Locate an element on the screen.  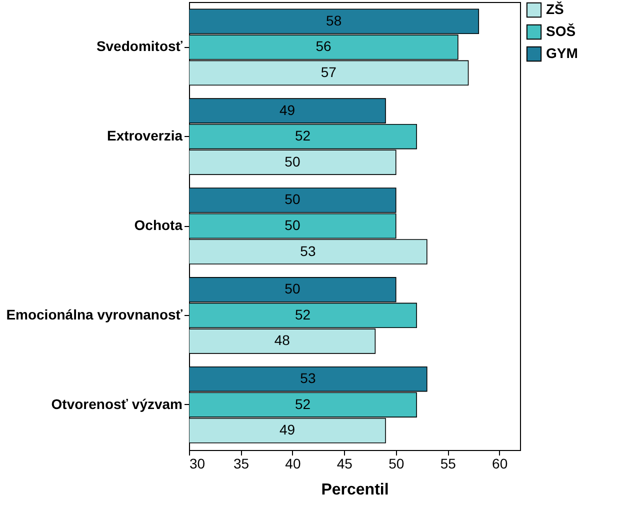
y-tick-label: Svedomitosť is located at coordinates (139, 46).